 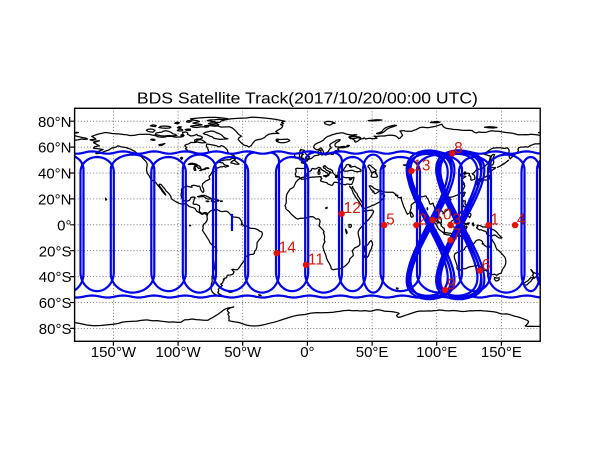 What do you see at coordinates (458, 148) in the screenshot?
I see `svg-text: 8` at bounding box center [458, 148].